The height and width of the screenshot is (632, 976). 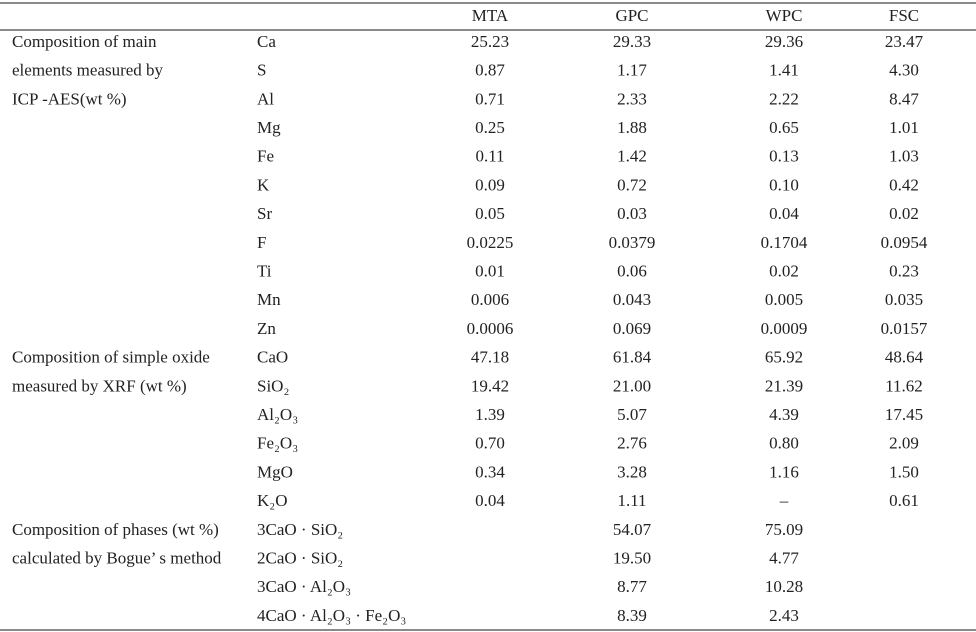 I want to click on cell-value: 0.069, so click(x=632, y=328).